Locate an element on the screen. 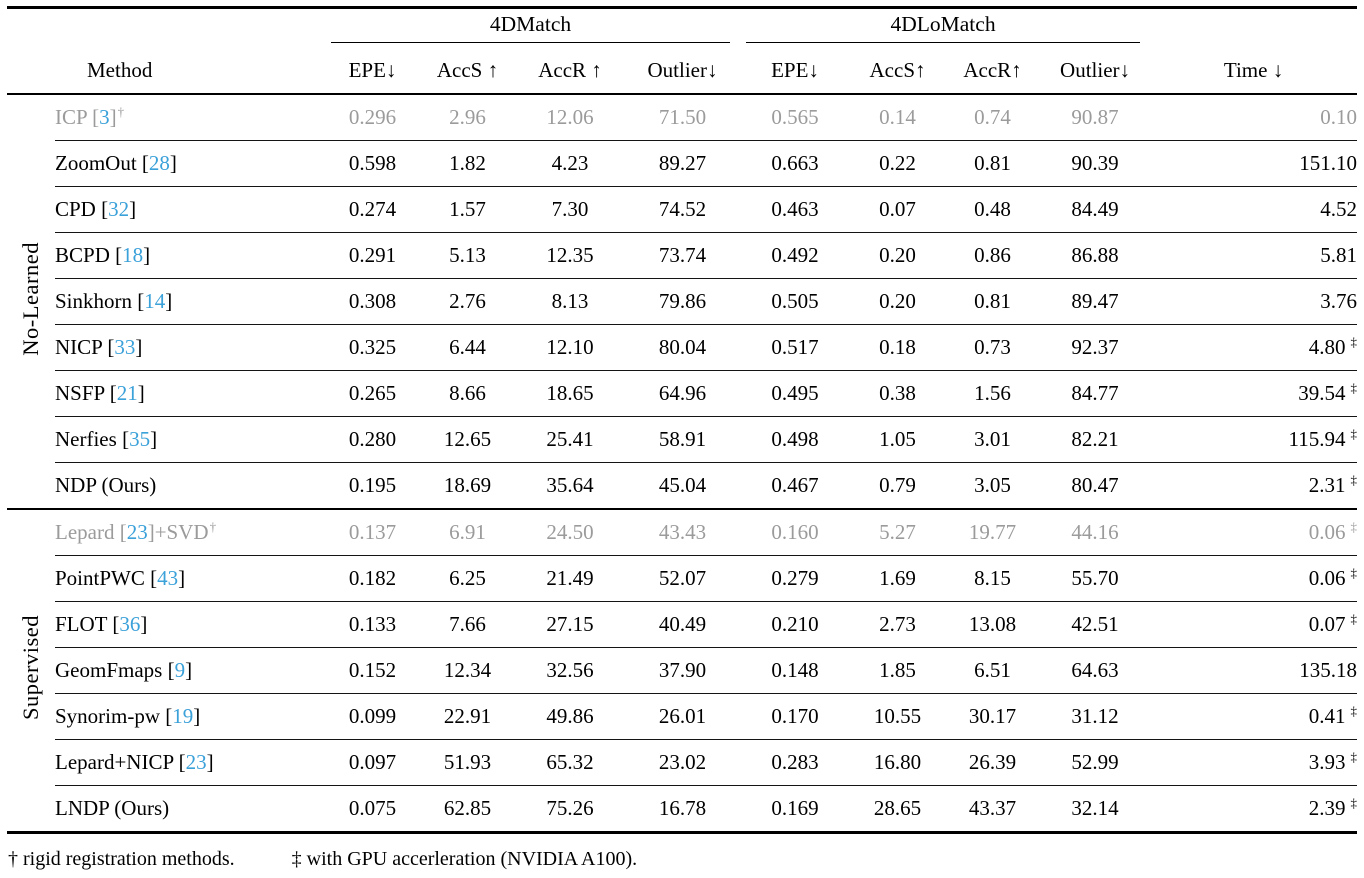 This screenshot has height=878, width=1364. metric-cell: 0.495 is located at coordinates (795, 393).